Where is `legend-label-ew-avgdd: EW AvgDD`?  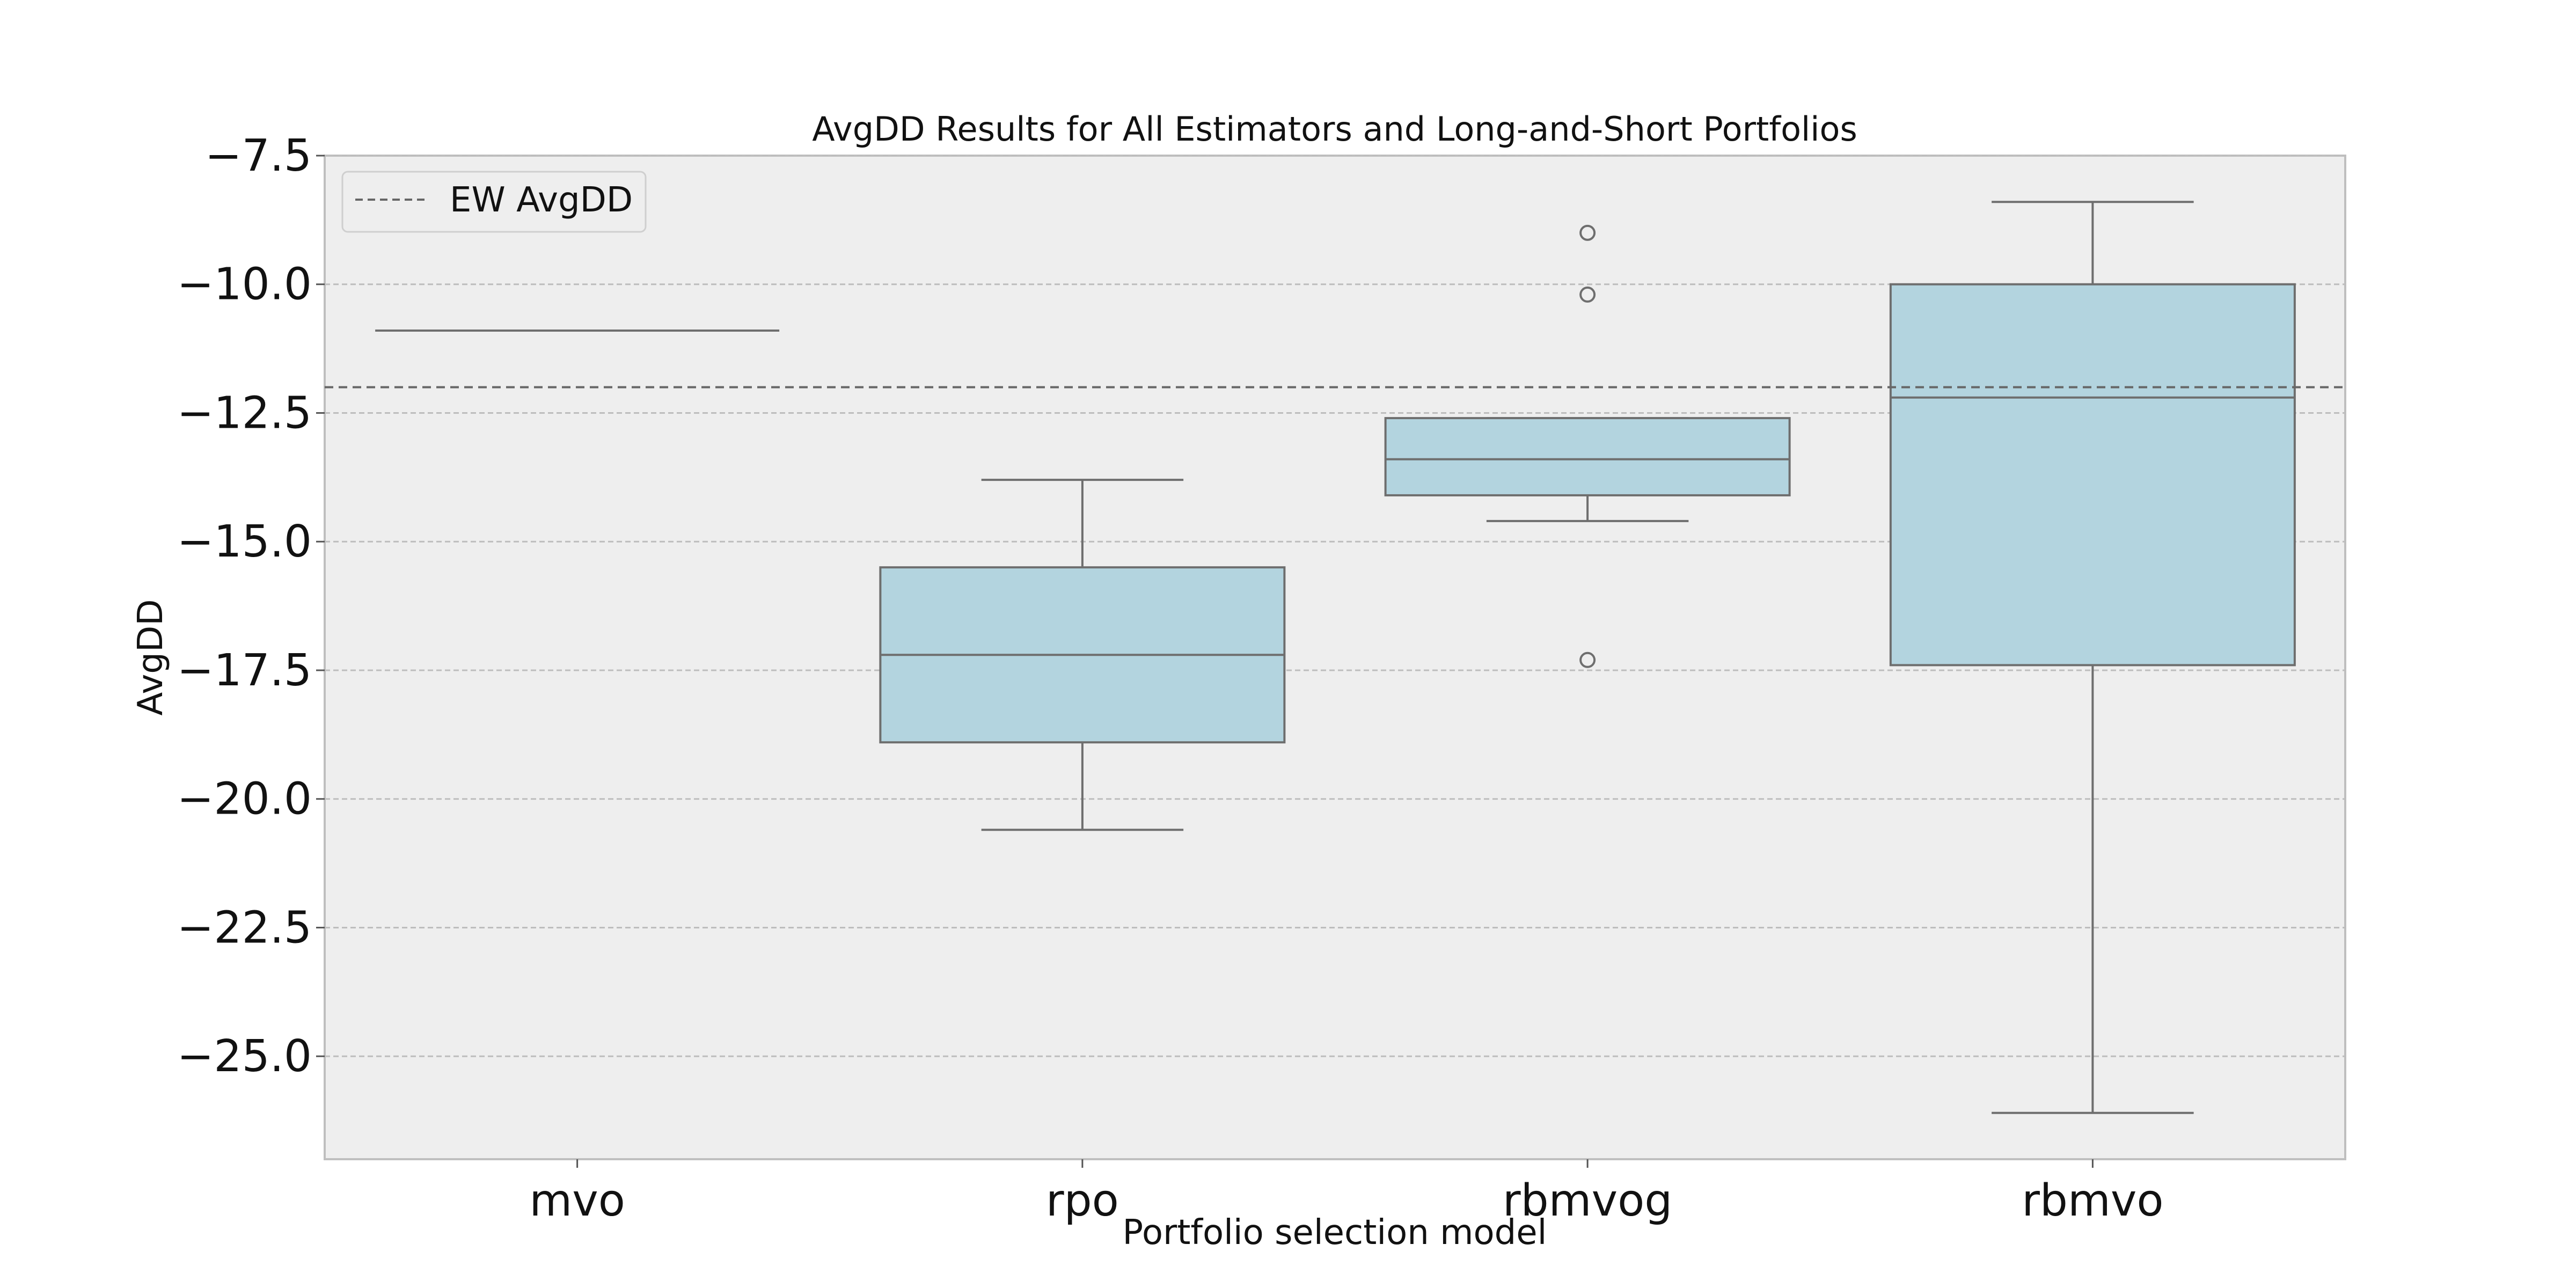 legend-label-ew-avgdd: EW AvgDD is located at coordinates (541, 200).